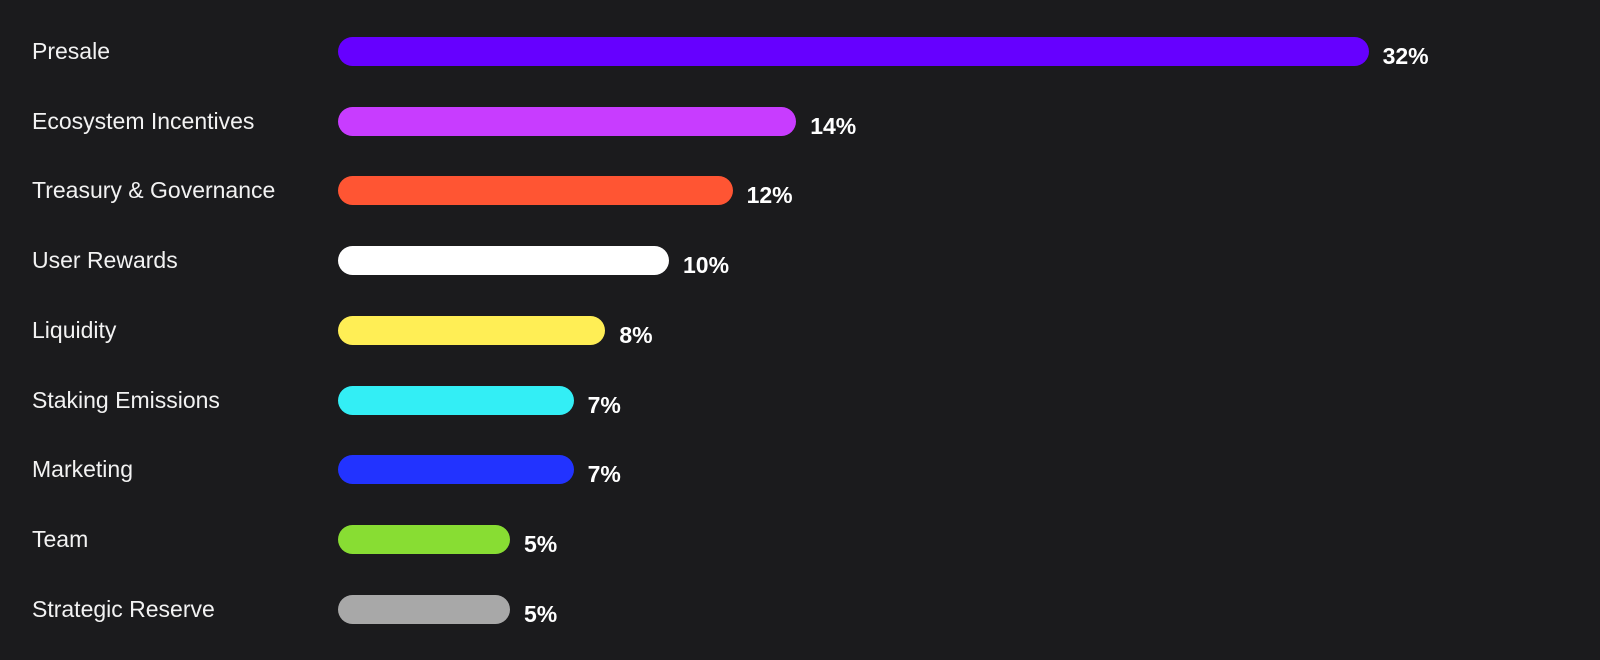  I want to click on category-label: Team, so click(60, 538).